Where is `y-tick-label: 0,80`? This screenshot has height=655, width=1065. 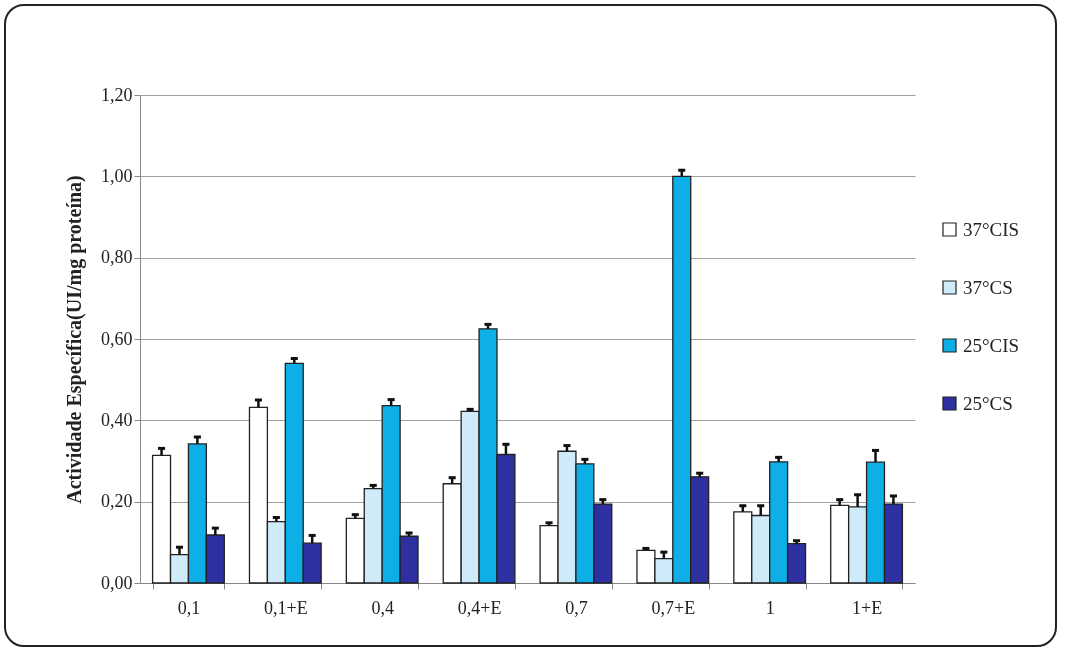 y-tick-label: 0,80 is located at coordinates (117, 257).